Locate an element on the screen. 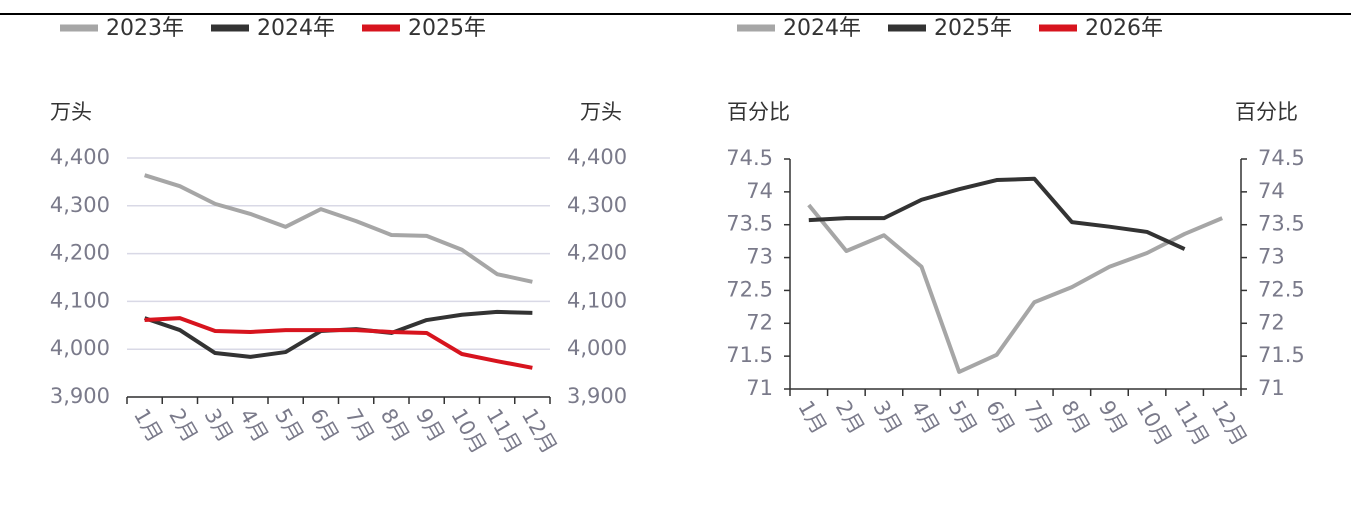 Image resolution: width=1351 pixels, height=510 pixels. y2-axis-unit: 万头 is located at coordinates (601, 112).